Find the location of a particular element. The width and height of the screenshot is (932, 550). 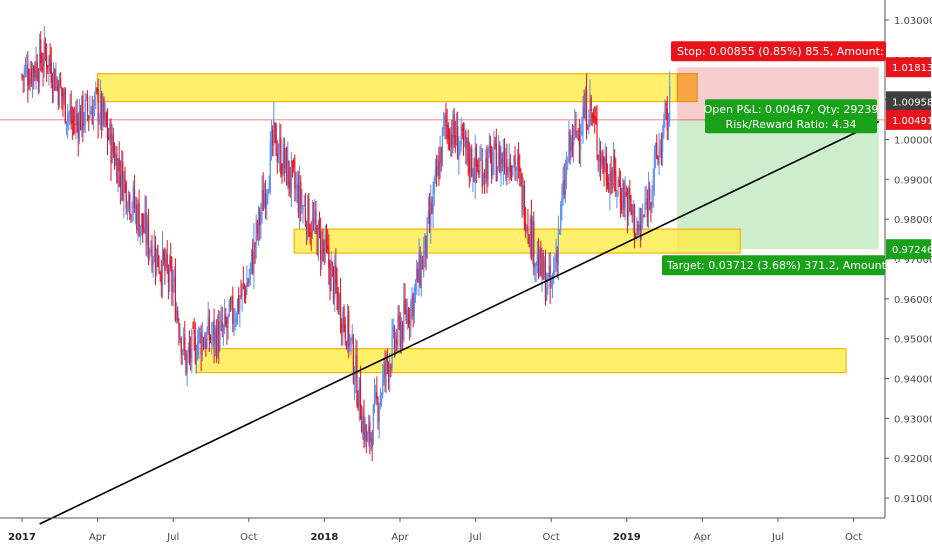

price-tag-label: 1.00958 is located at coordinates (912, 102).